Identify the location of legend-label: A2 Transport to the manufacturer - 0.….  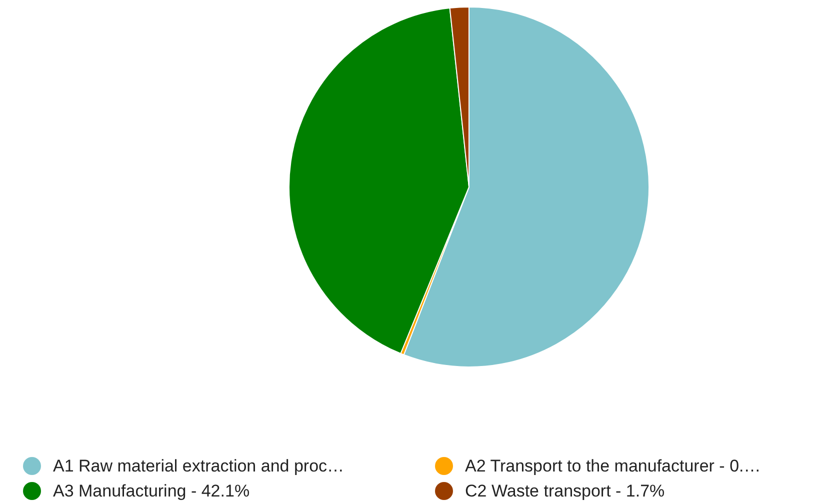
(613, 466).